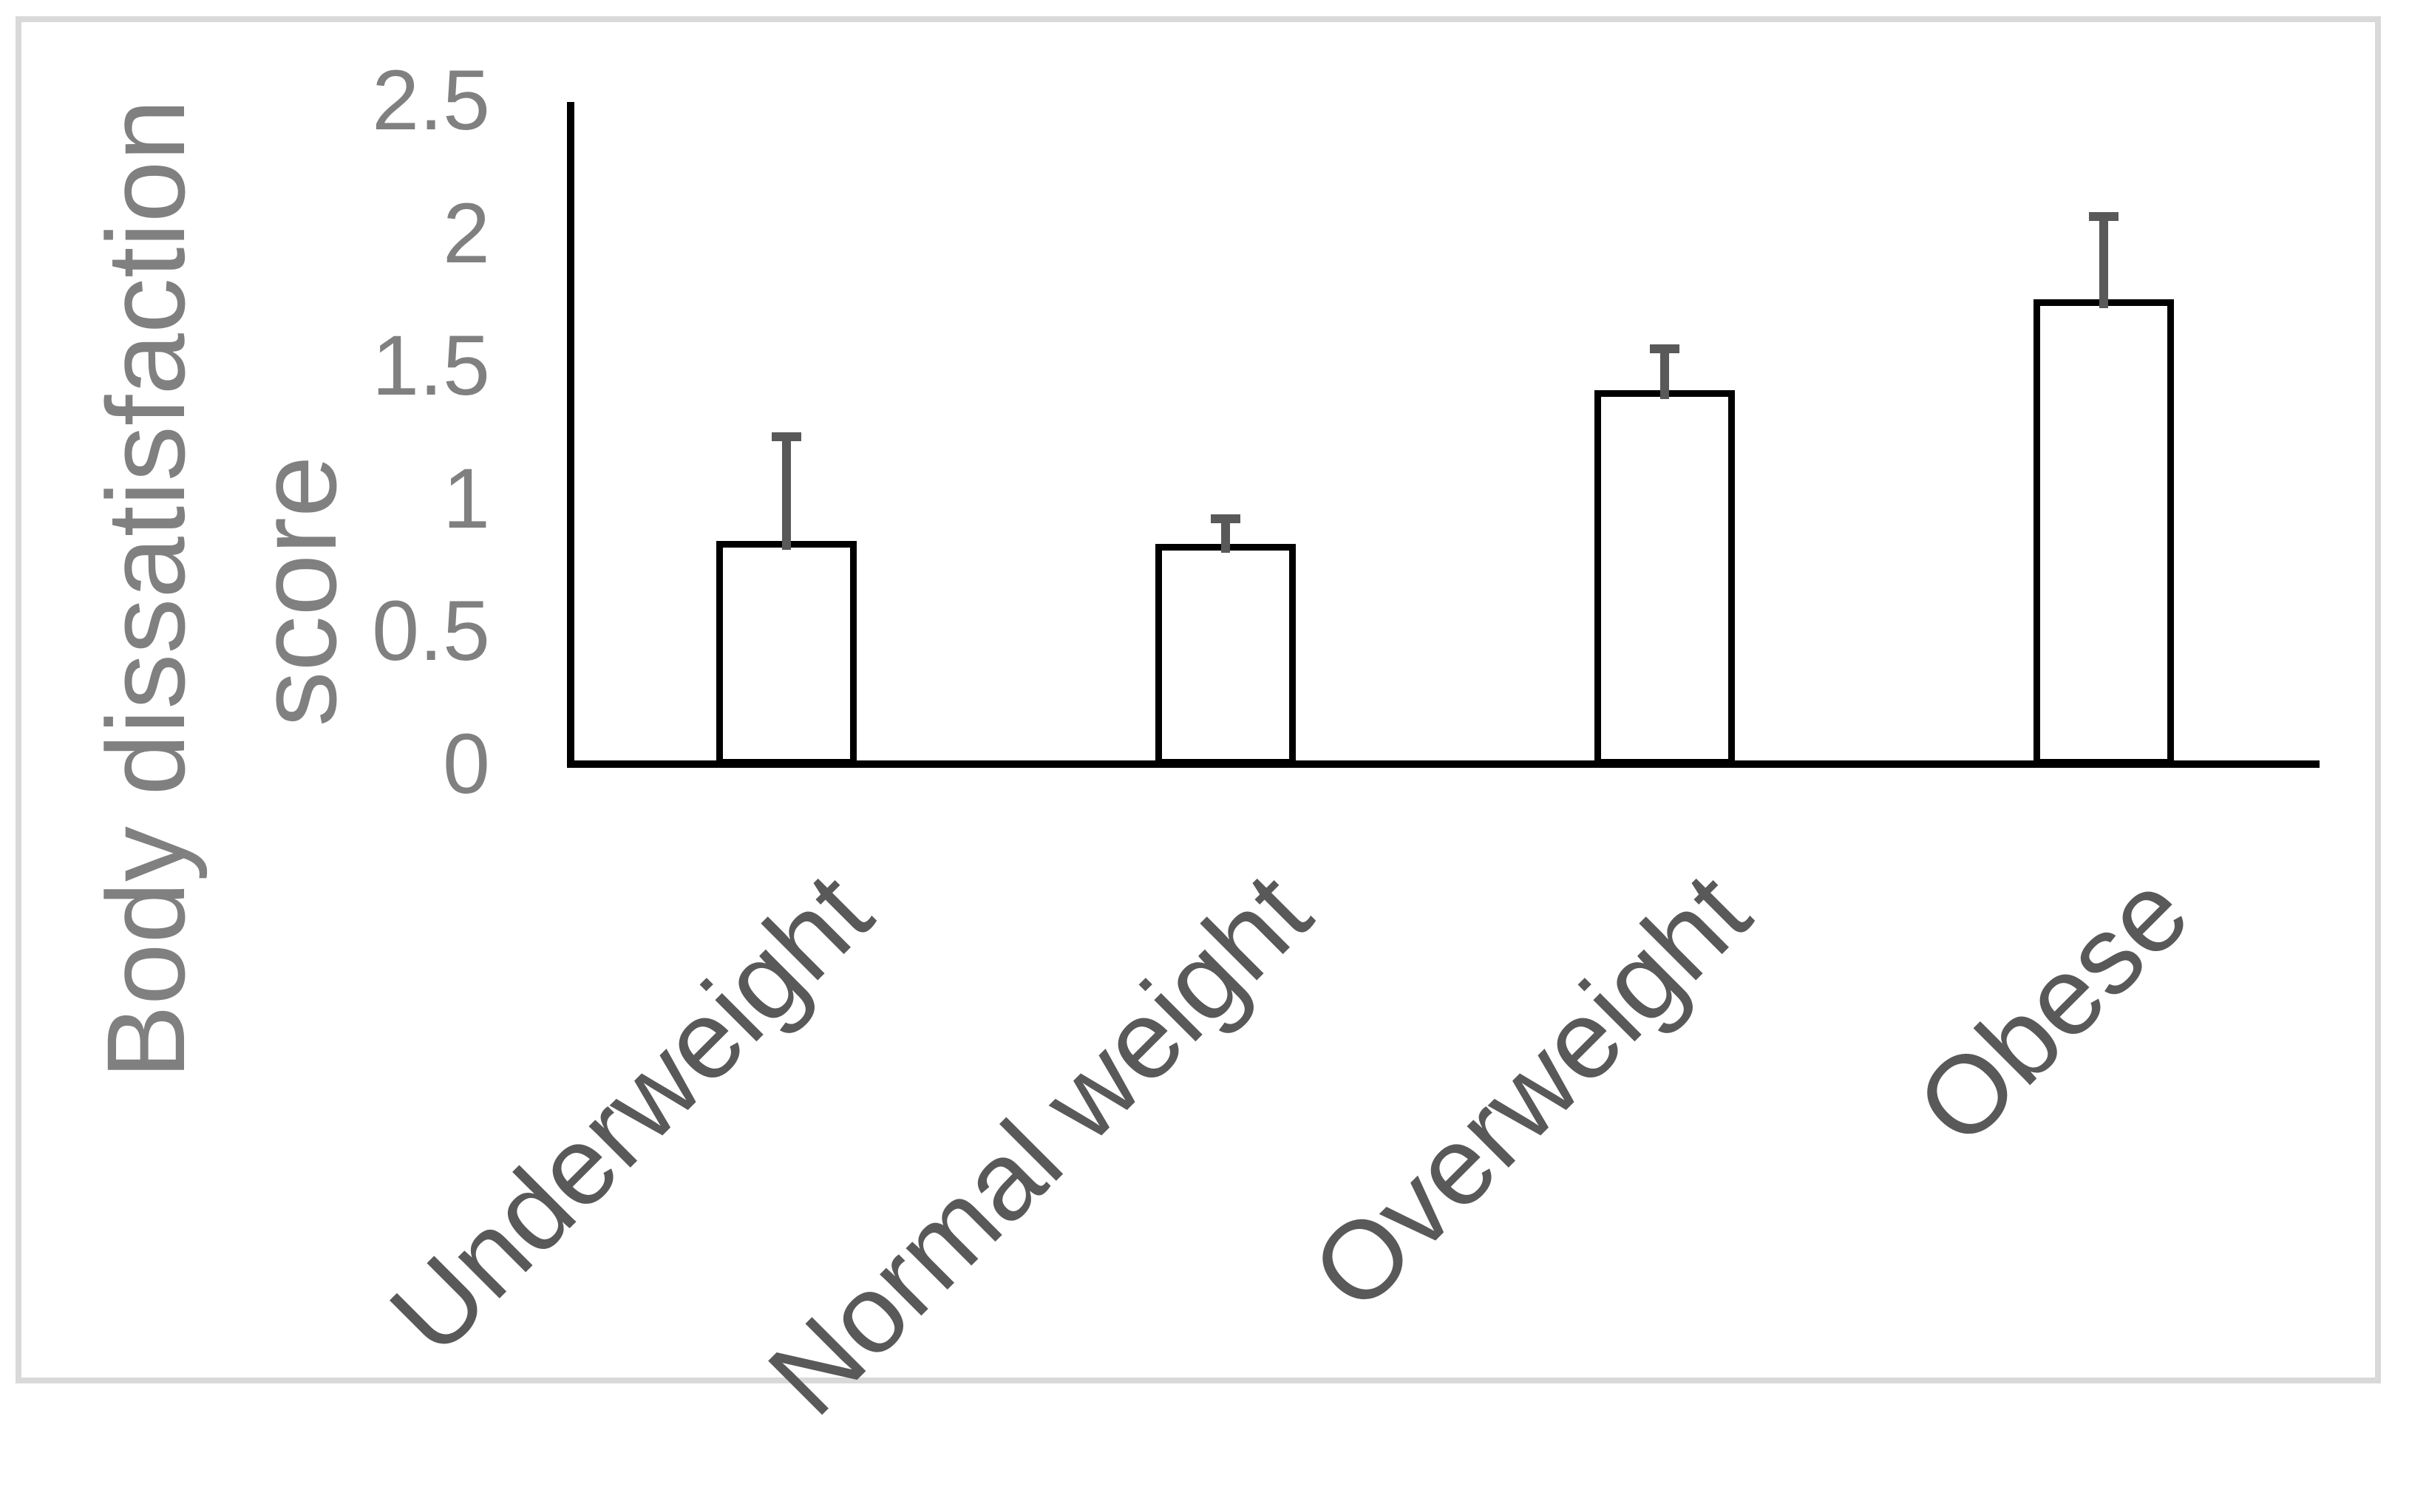  I want to click on y-tick-label: 2.5, so click(431, 100).